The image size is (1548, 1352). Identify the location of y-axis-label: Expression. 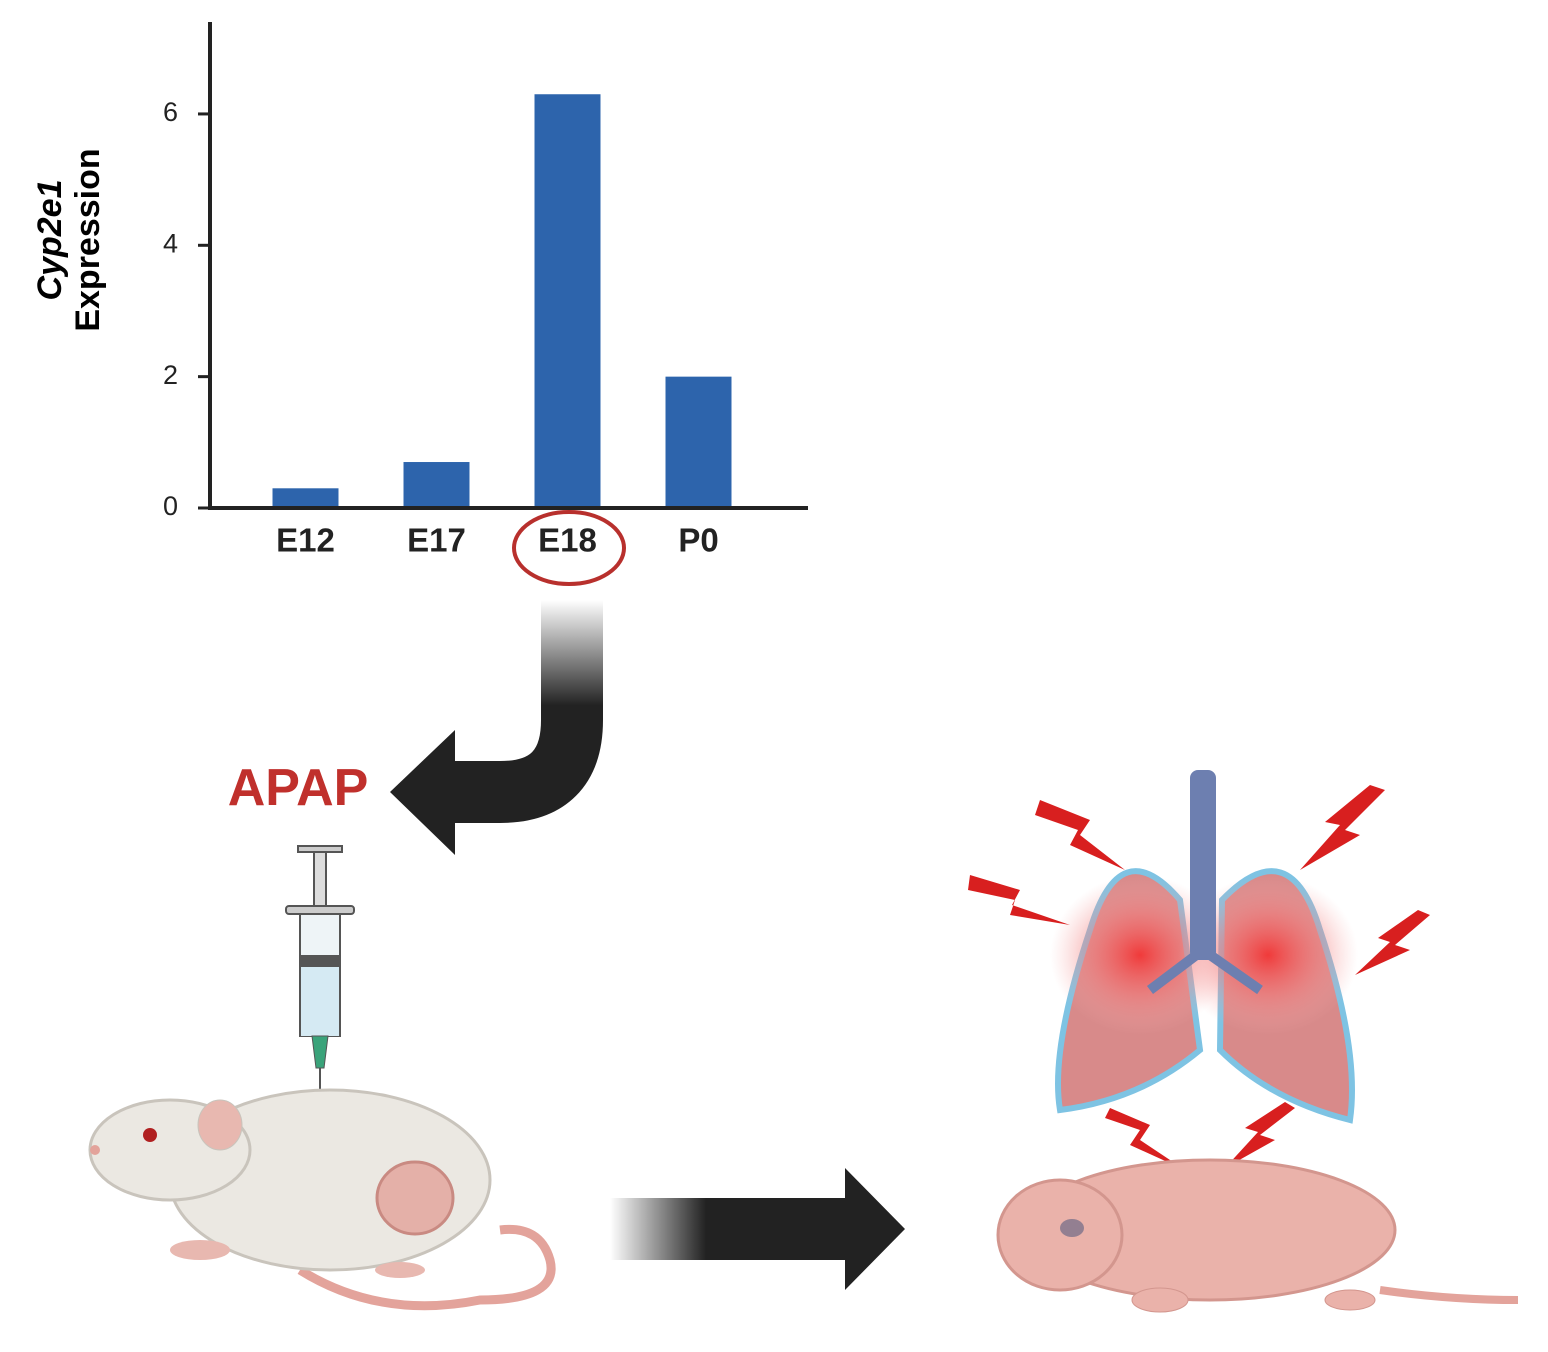
(88, 239).